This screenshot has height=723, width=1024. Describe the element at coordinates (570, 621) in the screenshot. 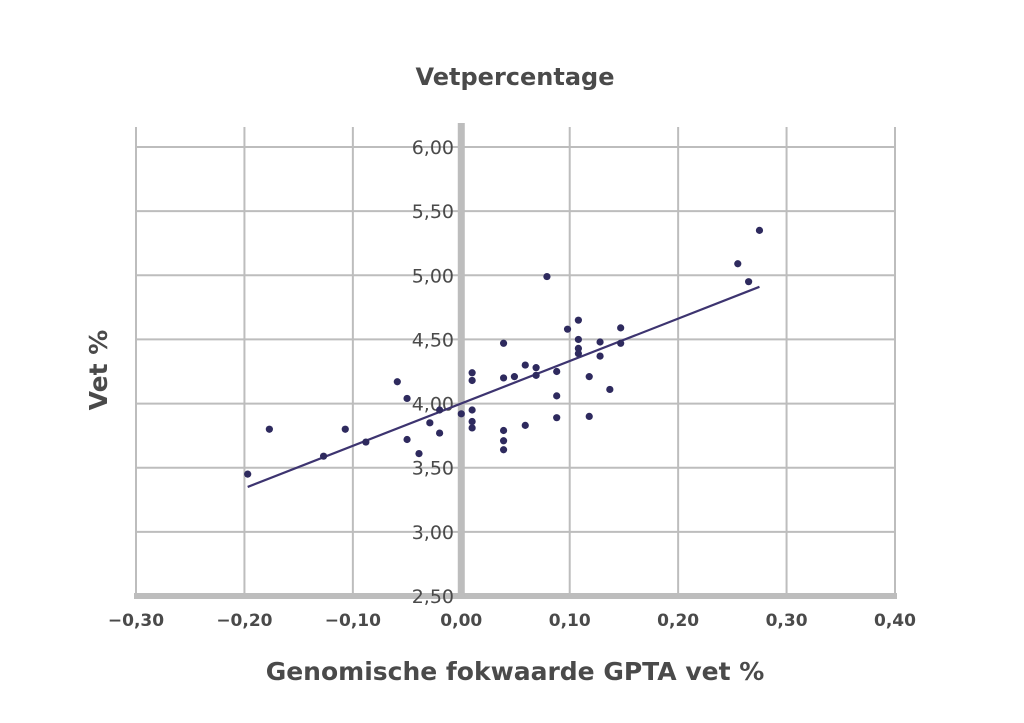

I see `x-tick-label: 0,10` at that location.